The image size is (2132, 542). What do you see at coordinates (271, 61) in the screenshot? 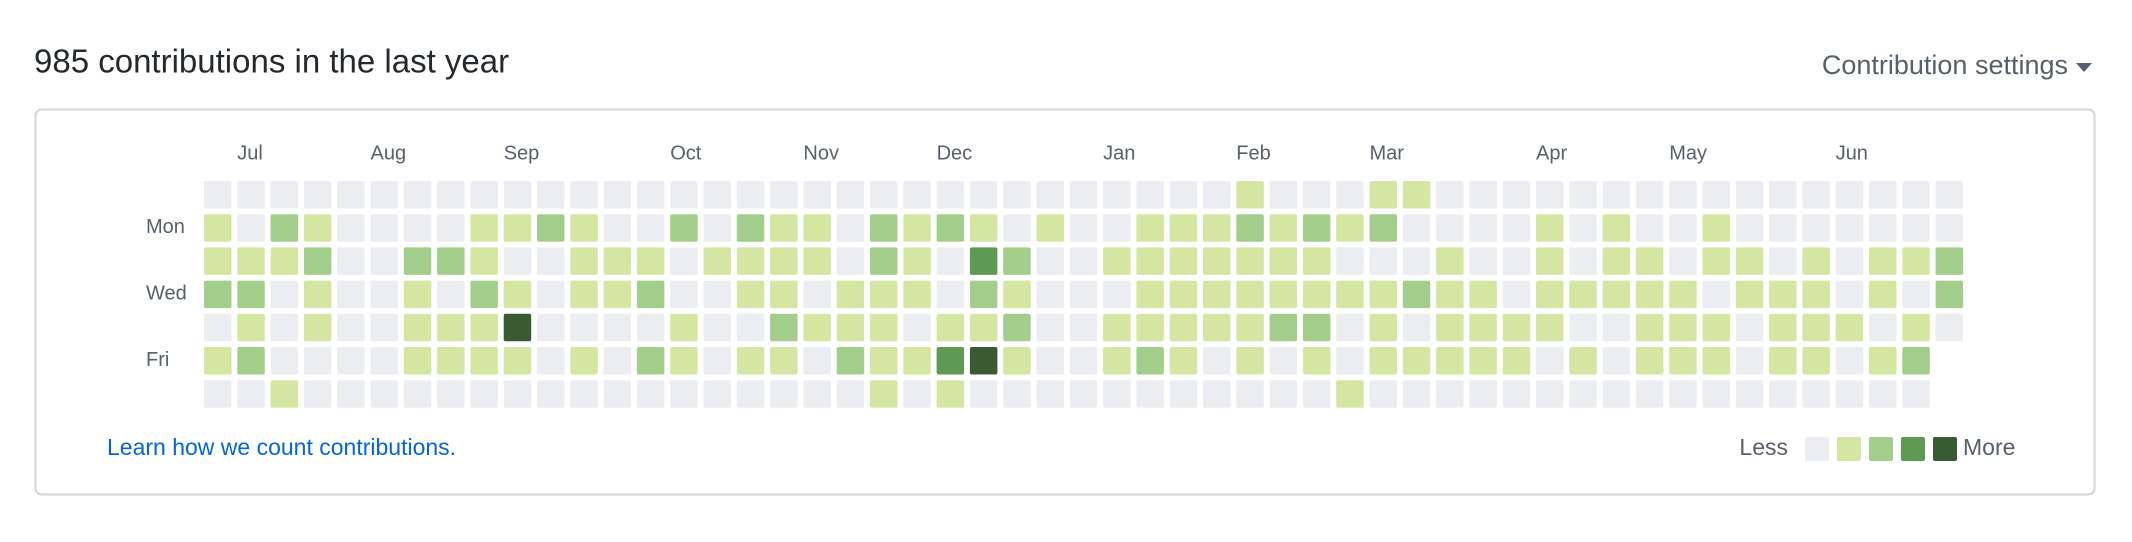
I see `title: 985 contributions in the last year` at bounding box center [271, 61].